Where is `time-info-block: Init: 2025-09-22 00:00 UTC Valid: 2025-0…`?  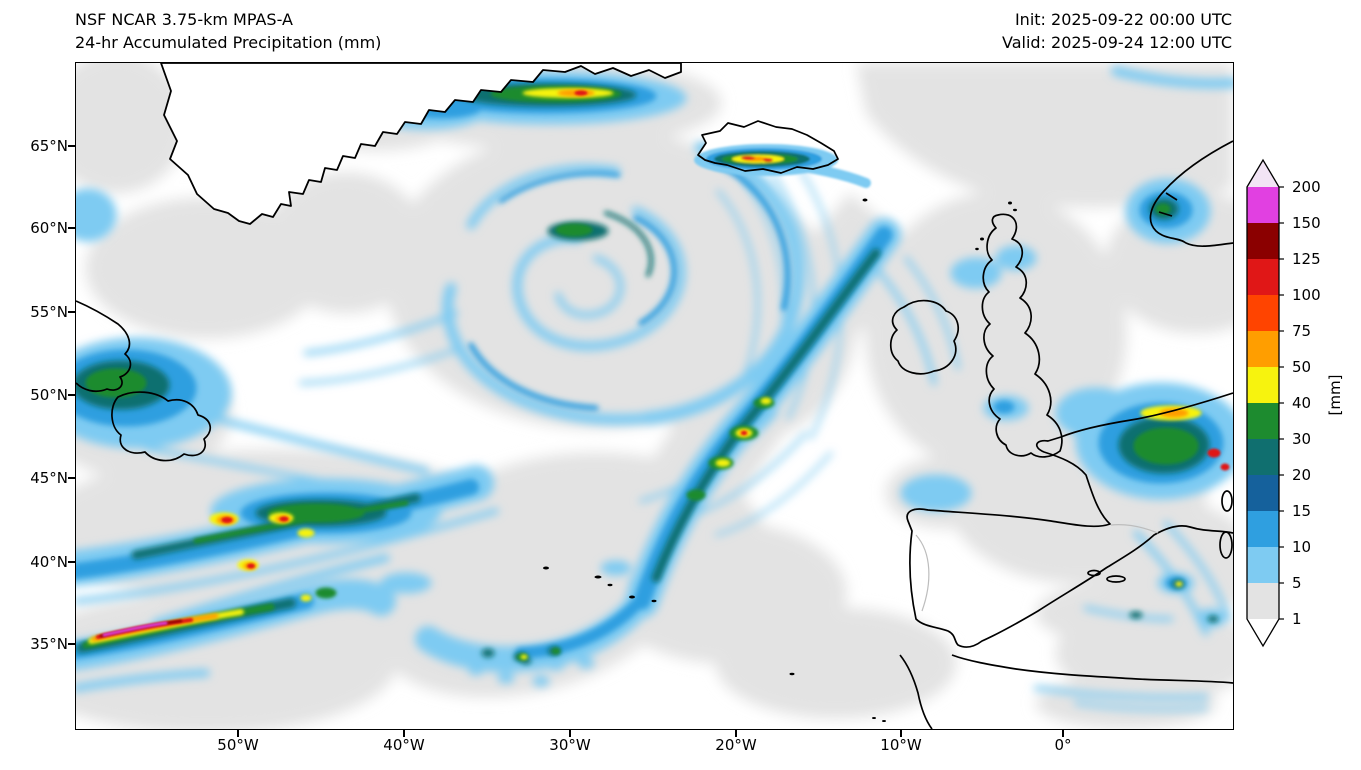
time-info-block: Init: 2025-09-22 00:00 UTC Valid: 2025-0… is located at coordinates (1117, 31).